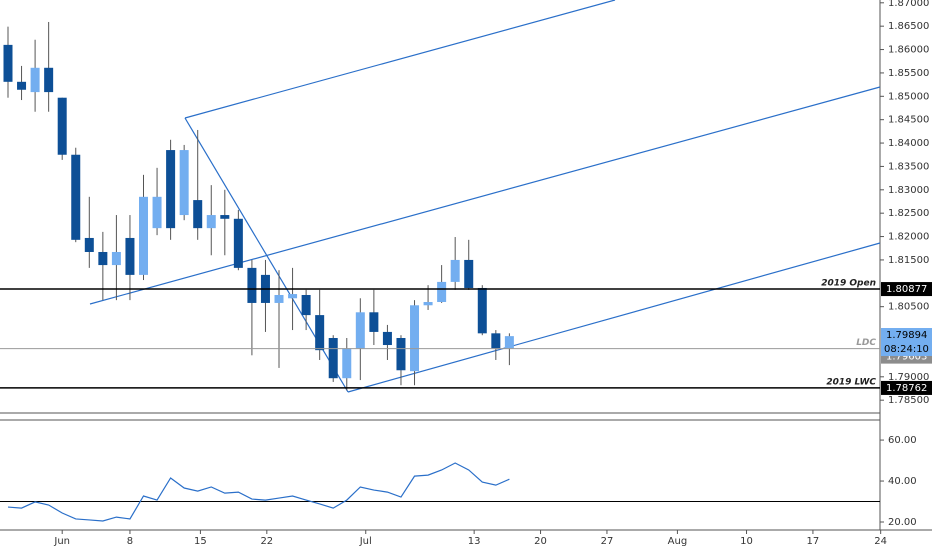  I want to click on level-label: 2019 Open, so click(848, 284).